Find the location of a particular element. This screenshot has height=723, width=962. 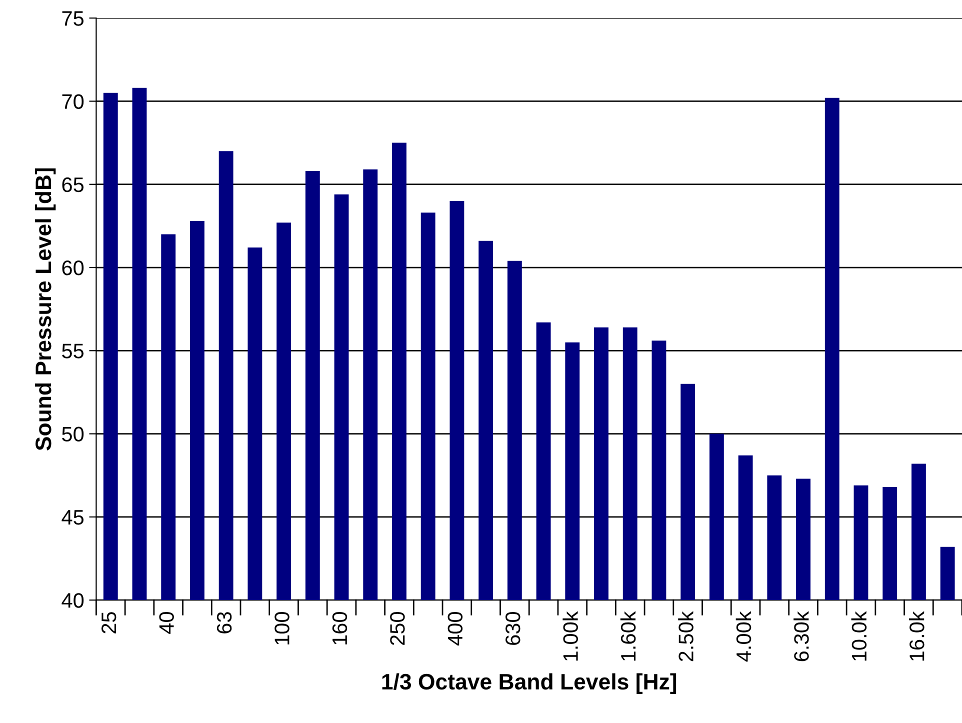

x-tick-label: 6.30k is located at coordinates (801, 636).